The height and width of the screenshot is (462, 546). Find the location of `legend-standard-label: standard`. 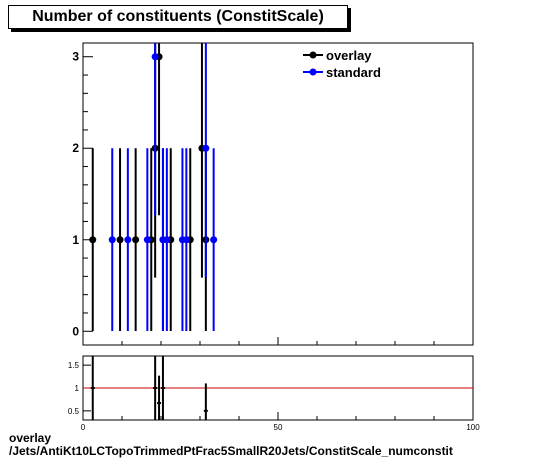

legend-standard-label: standard is located at coordinates (353, 72).